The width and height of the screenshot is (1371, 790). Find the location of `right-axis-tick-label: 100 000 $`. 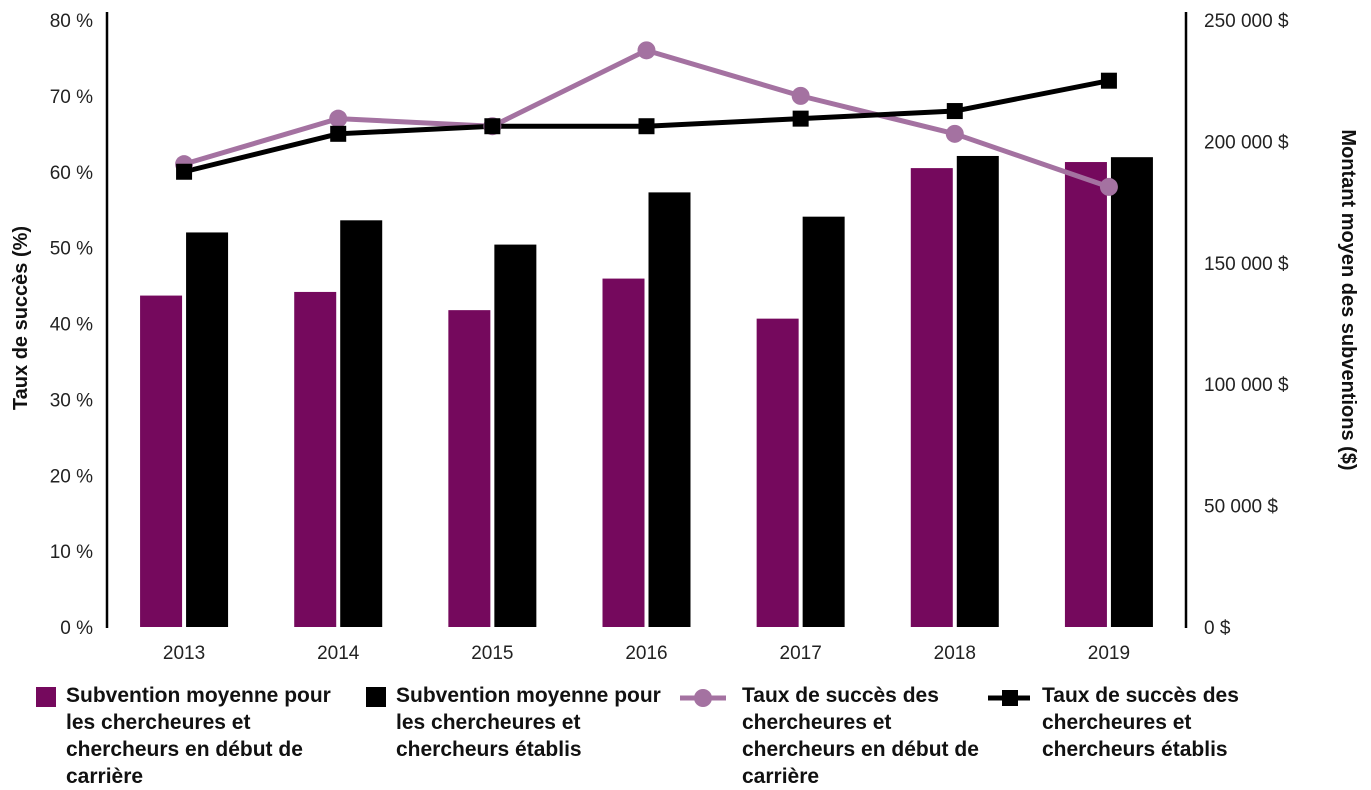

right-axis-tick-label: 100 000 $ is located at coordinates (1246, 385).